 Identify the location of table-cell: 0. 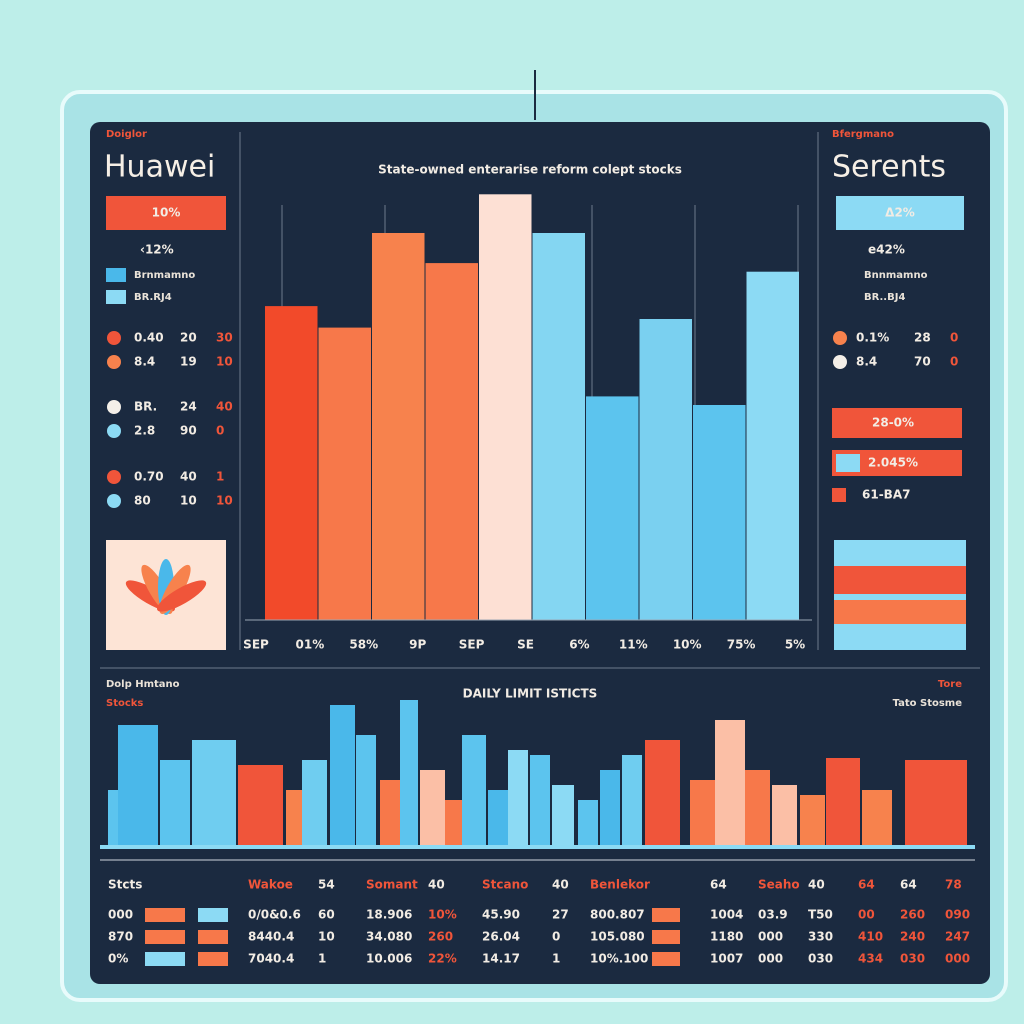
(556, 937).